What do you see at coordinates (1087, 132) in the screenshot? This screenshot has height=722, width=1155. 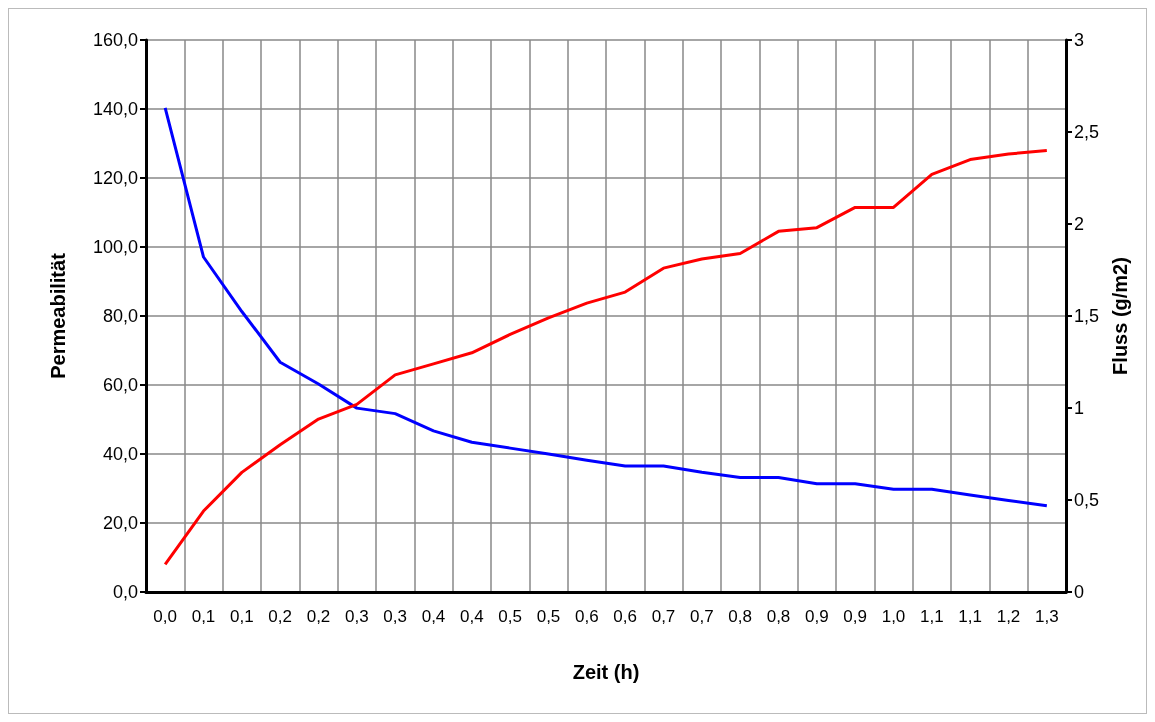 I see `y2-tick-label: 2,5` at bounding box center [1087, 132].